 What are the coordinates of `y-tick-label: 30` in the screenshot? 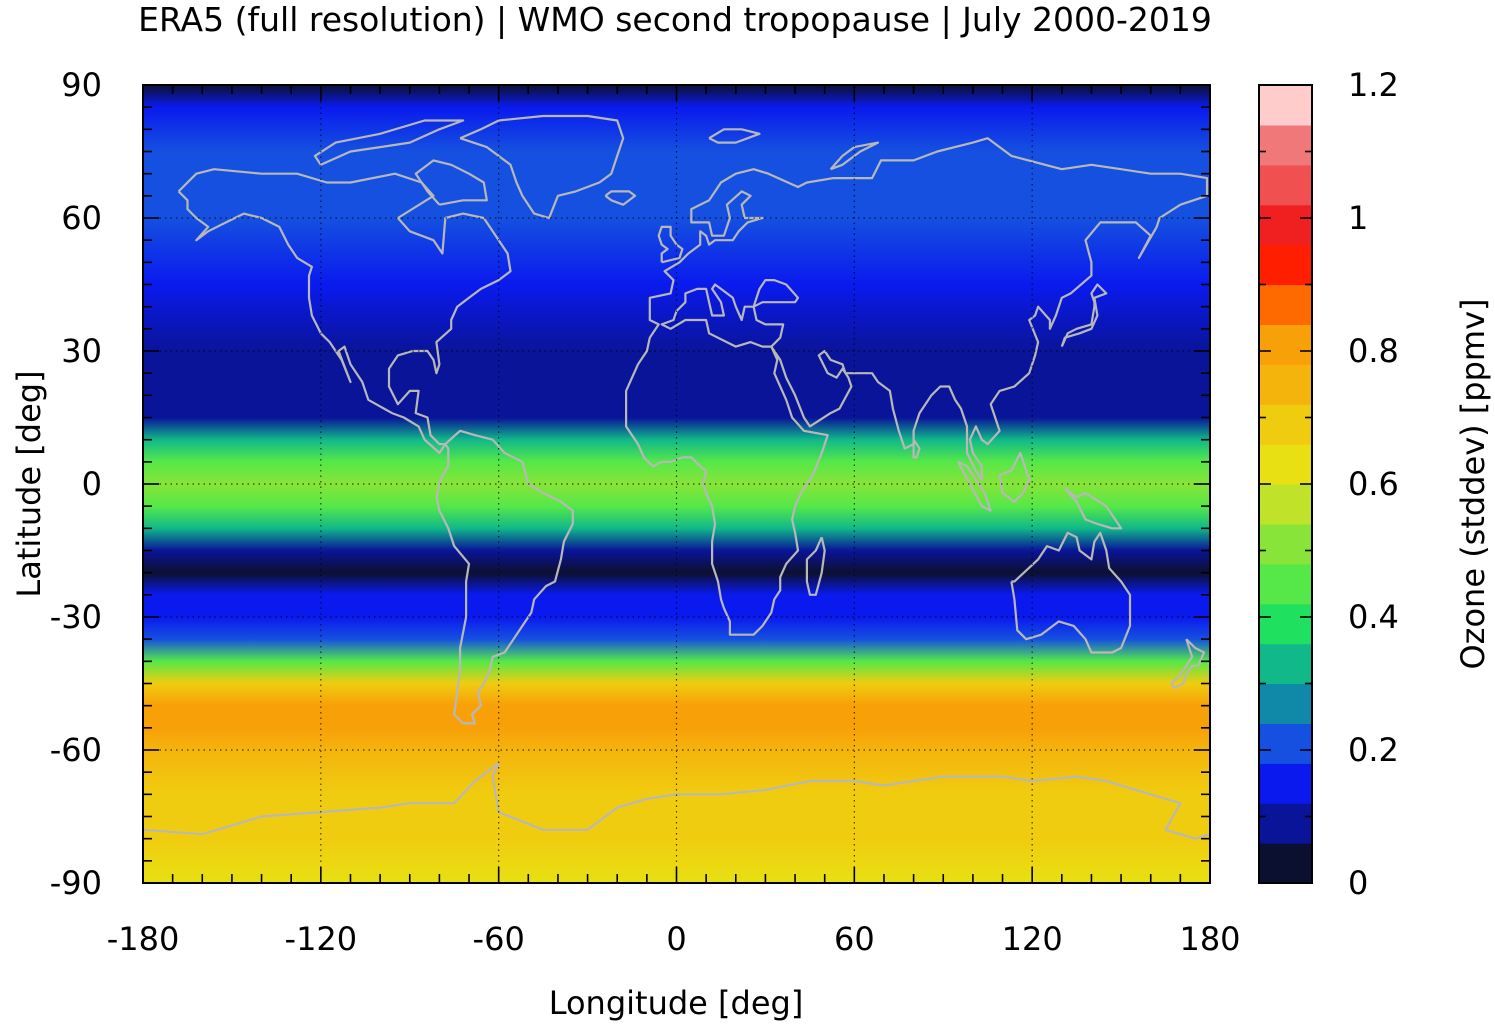 It's located at (81, 351).